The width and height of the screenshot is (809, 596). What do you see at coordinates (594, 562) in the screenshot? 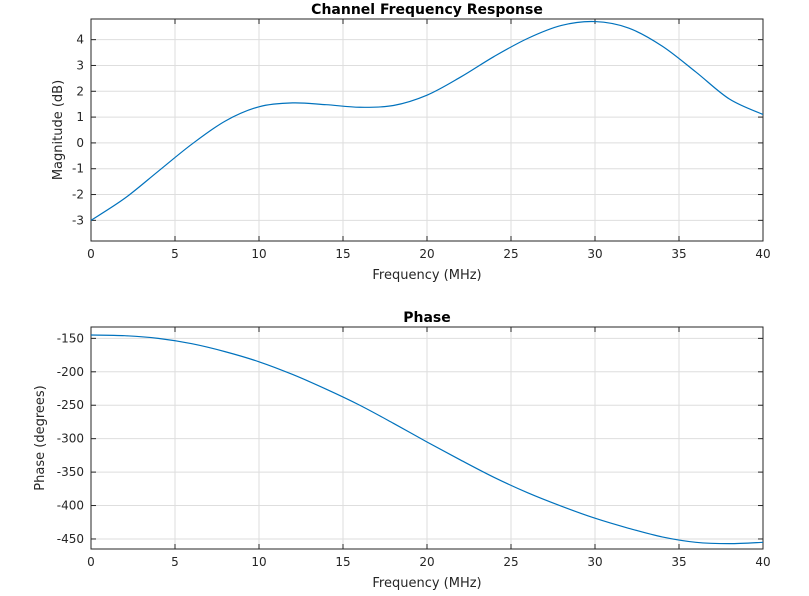
I see `phase-x-tick-label: 30` at bounding box center [594, 562].